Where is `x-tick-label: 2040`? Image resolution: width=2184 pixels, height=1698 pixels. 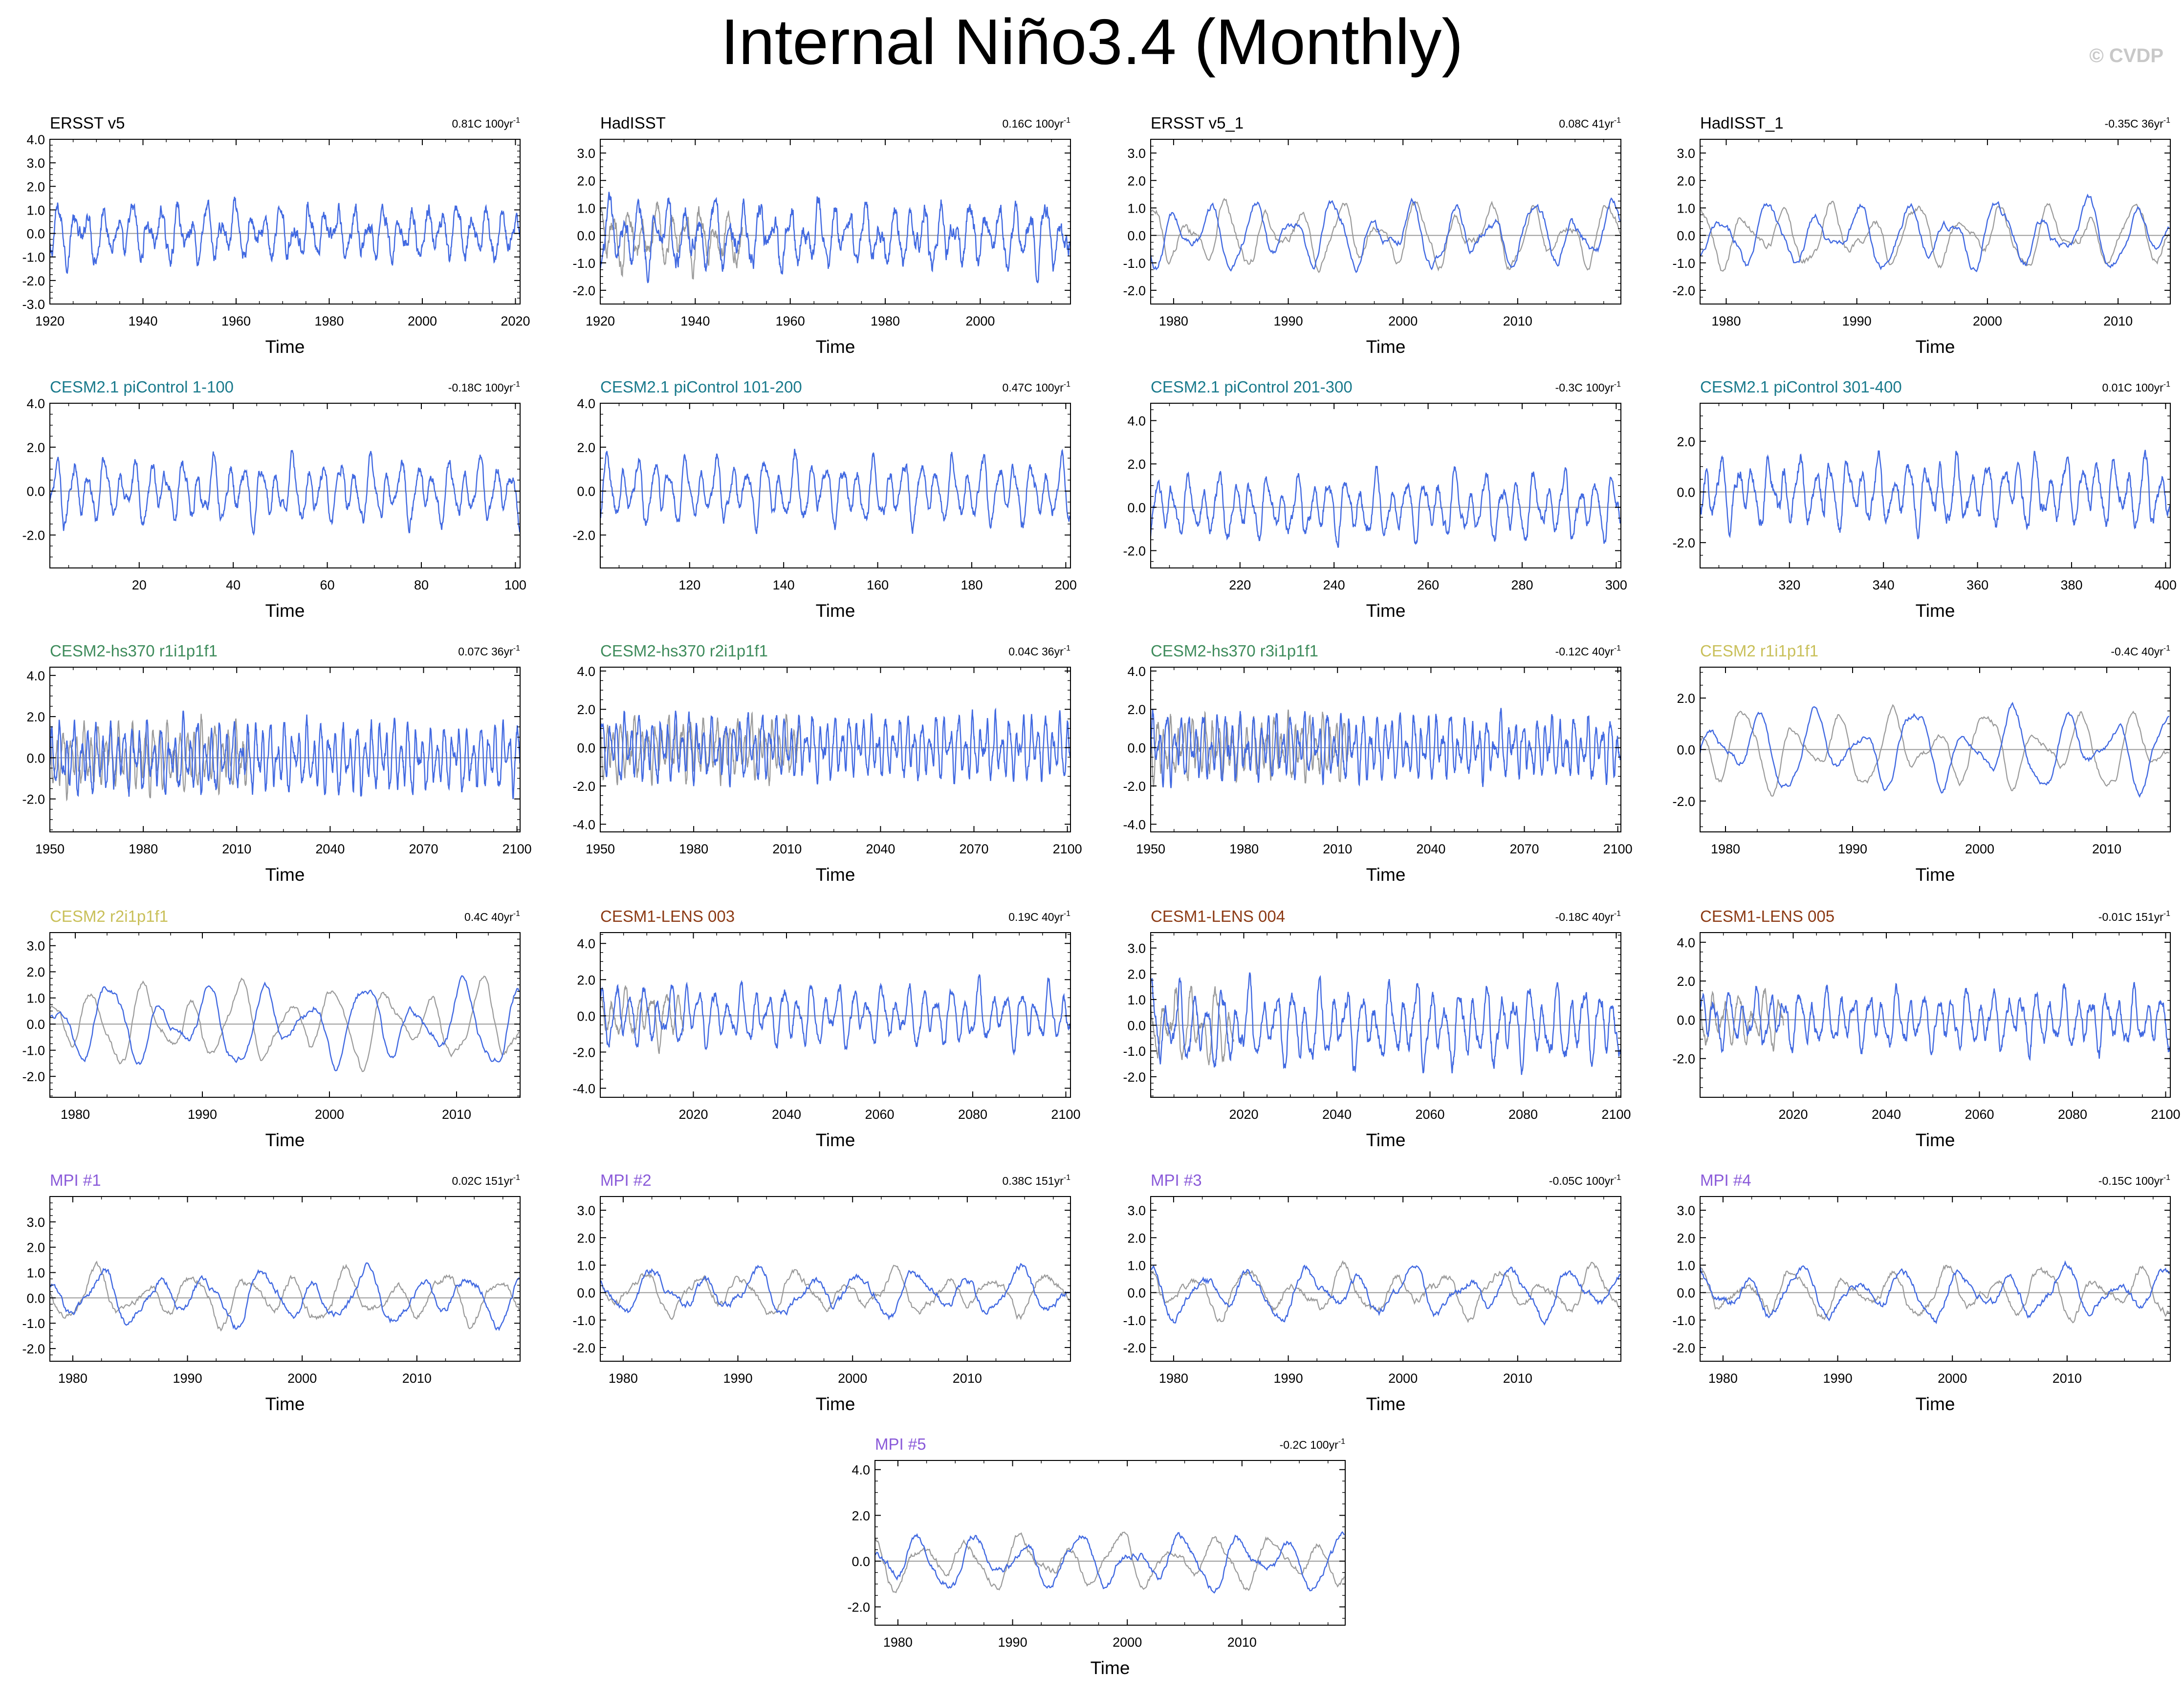
x-tick-label: 2040 is located at coordinates (1430, 849).